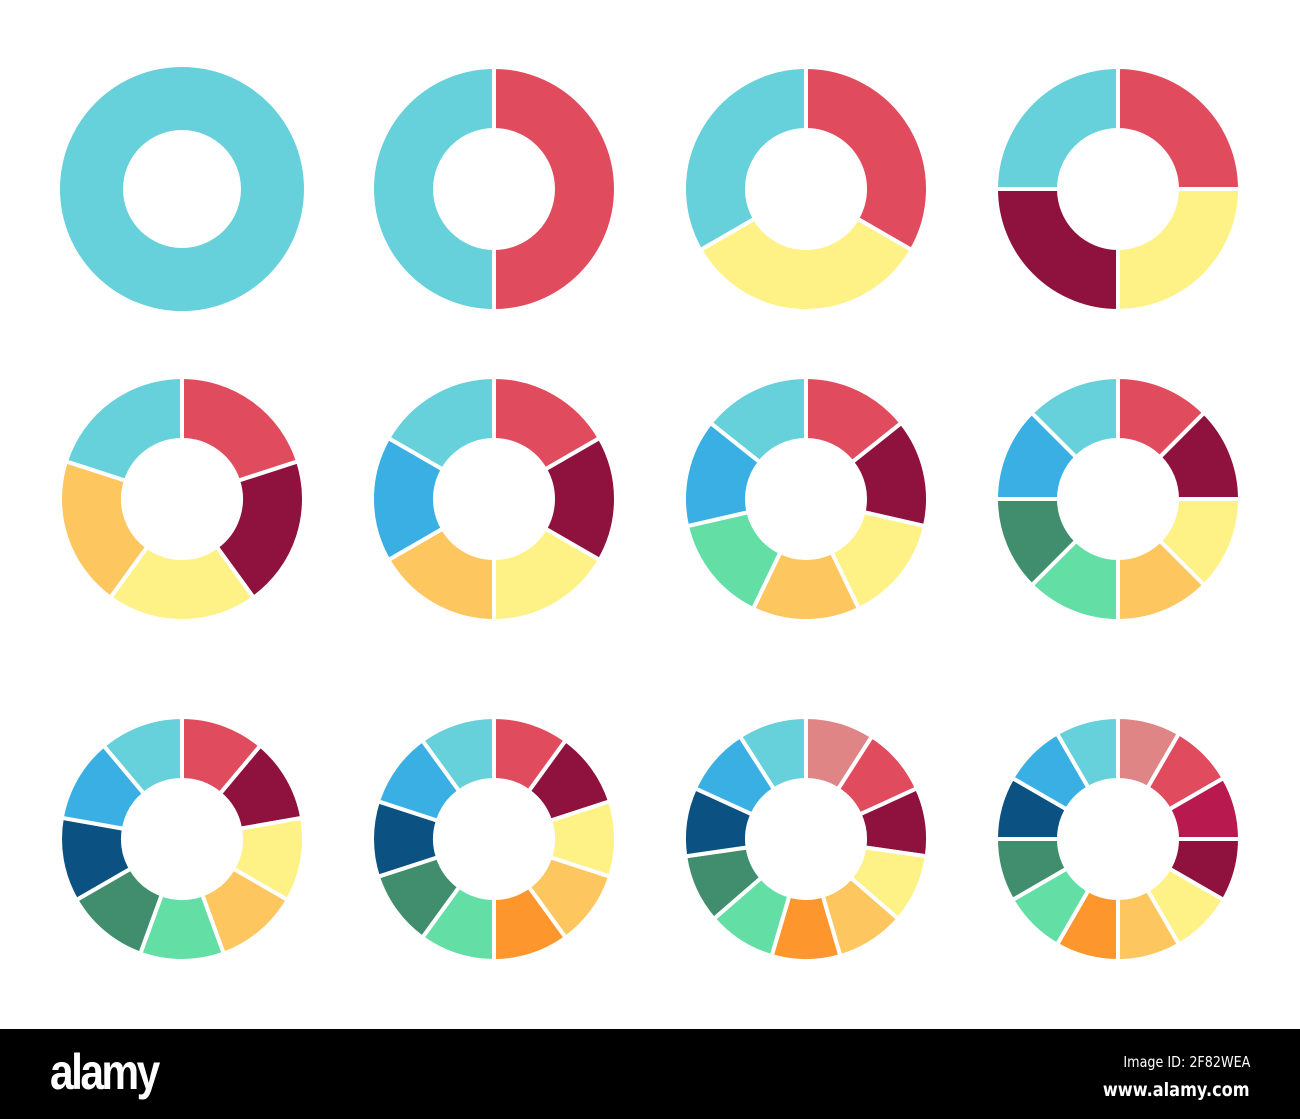  Describe the element at coordinates (650, 1074) in the screenshot. I see `footer-bar: alamy Image ID: 2F82WEA www.alamy.com` at that location.